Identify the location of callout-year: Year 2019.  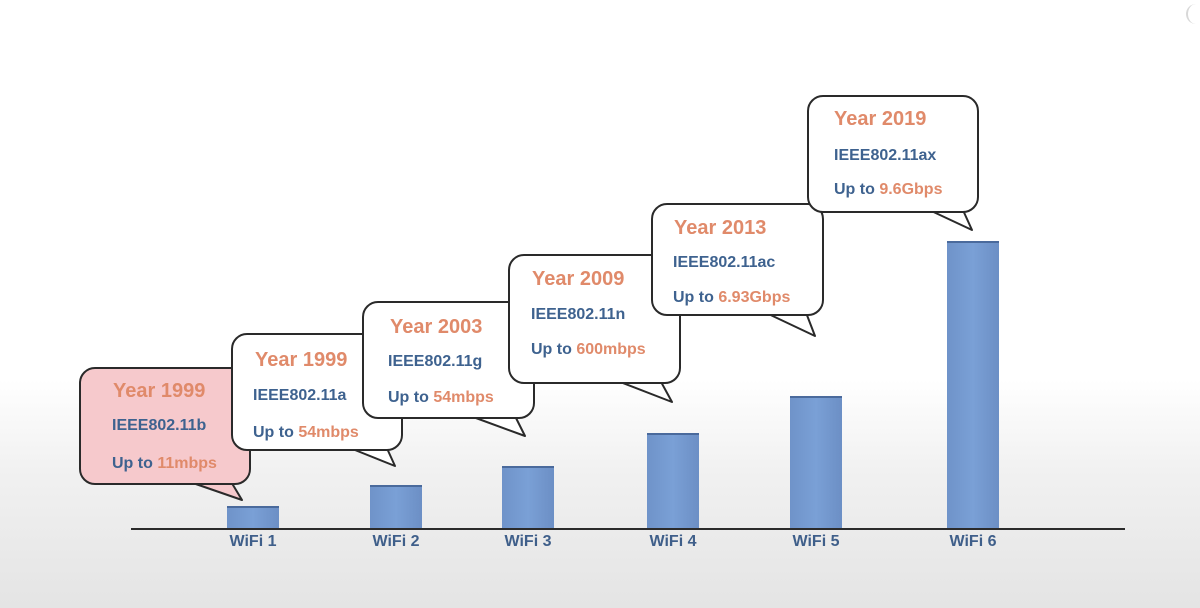
(880, 119).